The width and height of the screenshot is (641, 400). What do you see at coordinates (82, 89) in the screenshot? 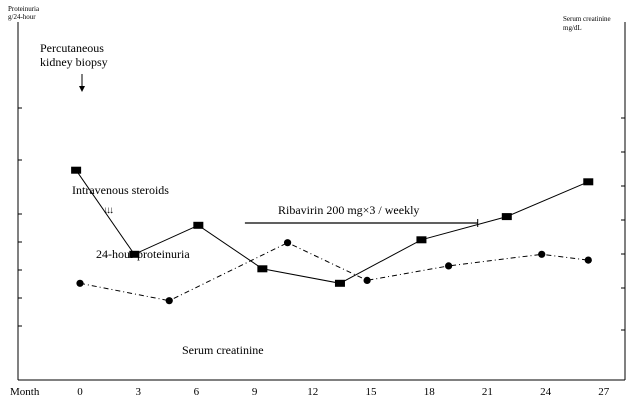
I see `biopsy-arrow-head` at bounding box center [82, 89].